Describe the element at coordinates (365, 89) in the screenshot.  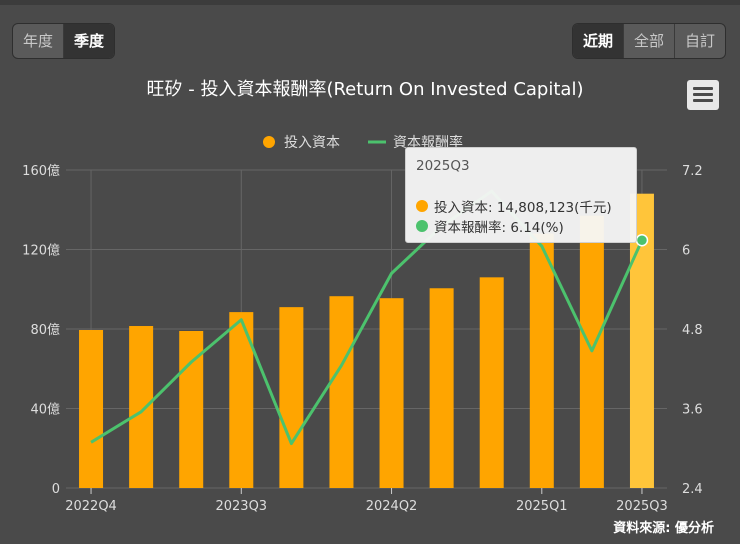
I see `chart-title: 旺矽 - 投入資本報酬率(Return On Invested Capital)` at that location.